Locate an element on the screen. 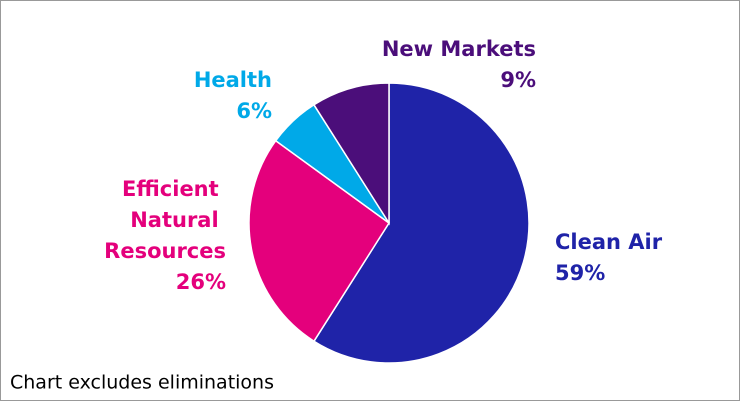  value-label: 9% is located at coordinates (518, 80).